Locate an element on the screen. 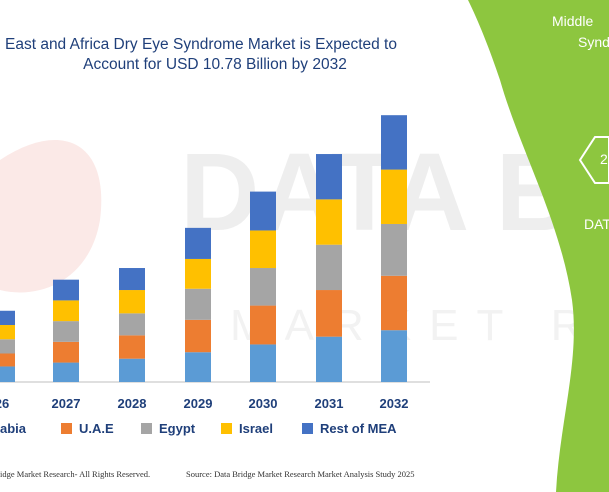 Image resolution: width=609 pixels, height=492 pixels. legend-label-israel: Israel is located at coordinates (256, 428).